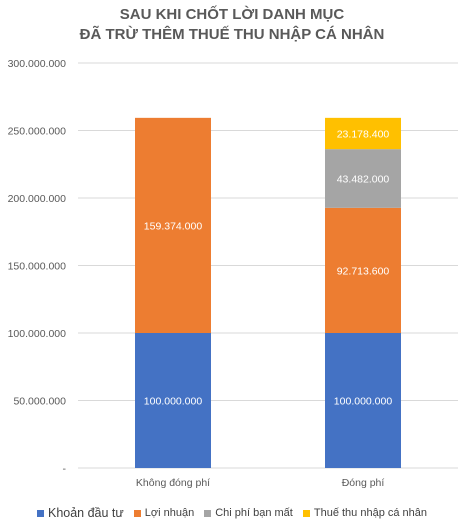 This screenshot has width=464, height=528. Describe the element at coordinates (232, 34) in the screenshot. I see `chart-title-line-2: ĐÃ TRỪ THÊM THUẾ THU NHẬP CÁ NHÂN` at that location.